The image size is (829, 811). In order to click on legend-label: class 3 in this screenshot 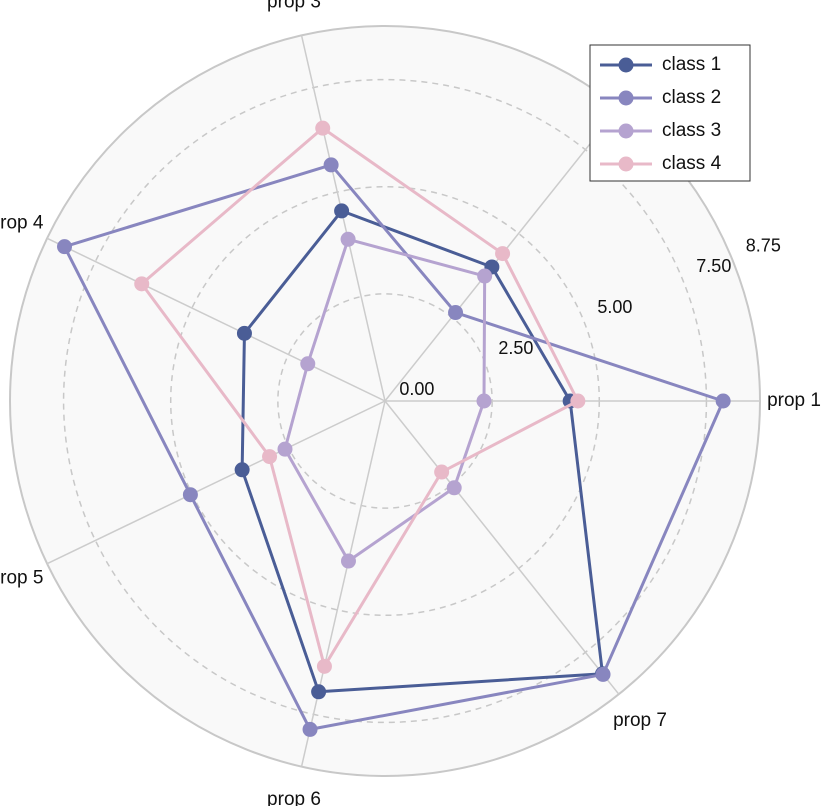, I will do `click(691, 130)`.